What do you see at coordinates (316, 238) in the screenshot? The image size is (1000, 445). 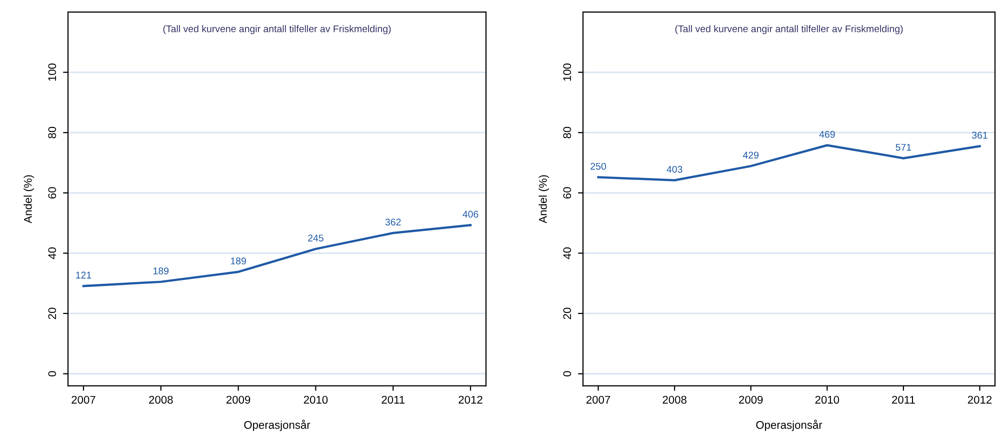 I see `annotation: 245` at bounding box center [316, 238].